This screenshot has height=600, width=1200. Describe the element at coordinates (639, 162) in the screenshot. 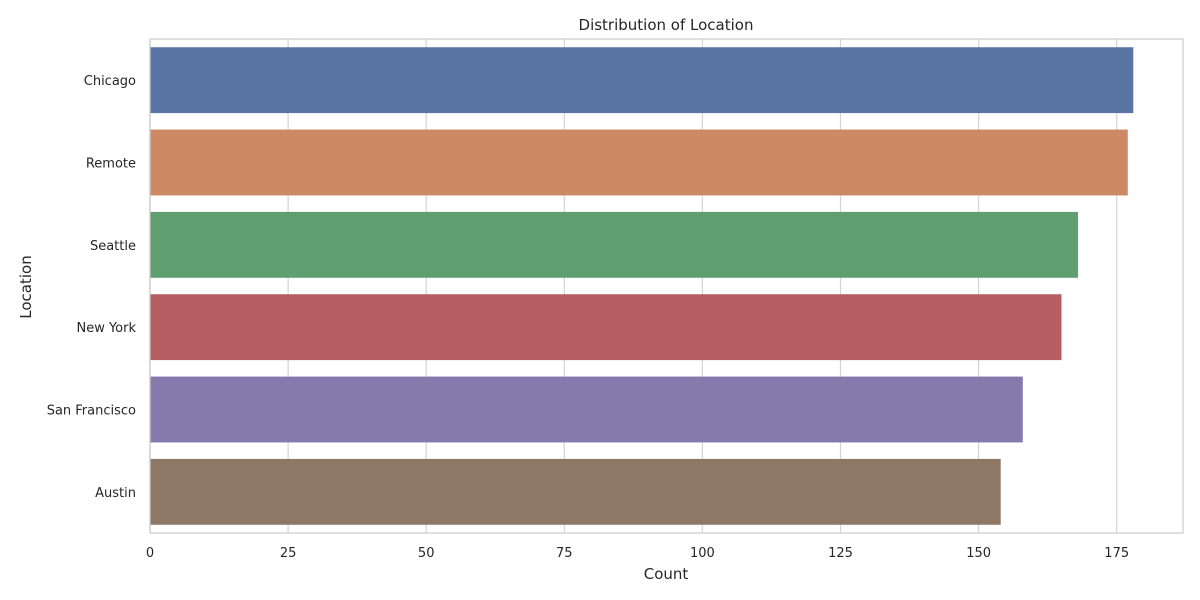

I see `bar-remote` at that location.